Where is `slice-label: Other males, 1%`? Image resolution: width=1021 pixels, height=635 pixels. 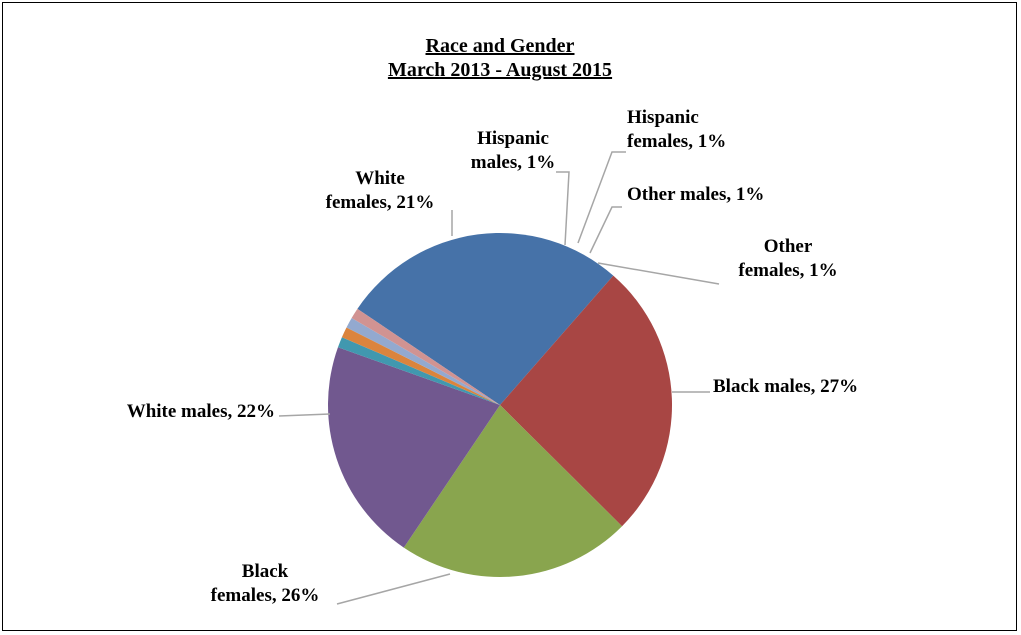 slice-label: Other males, 1% is located at coordinates (695, 194).